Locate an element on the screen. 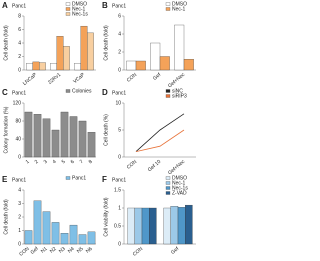  y-tick-label: 5 is located at coordinates (119, 130).